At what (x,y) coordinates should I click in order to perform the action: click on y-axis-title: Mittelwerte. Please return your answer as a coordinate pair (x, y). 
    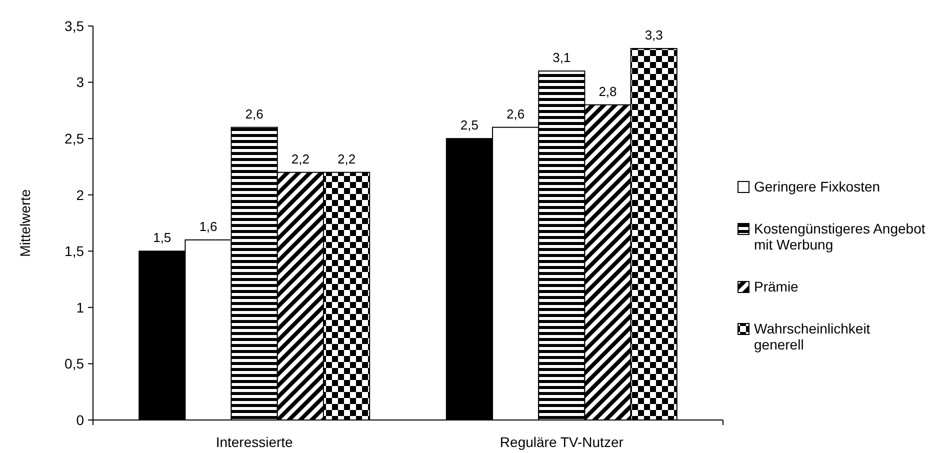
    Looking at the image, I should click on (25, 222).